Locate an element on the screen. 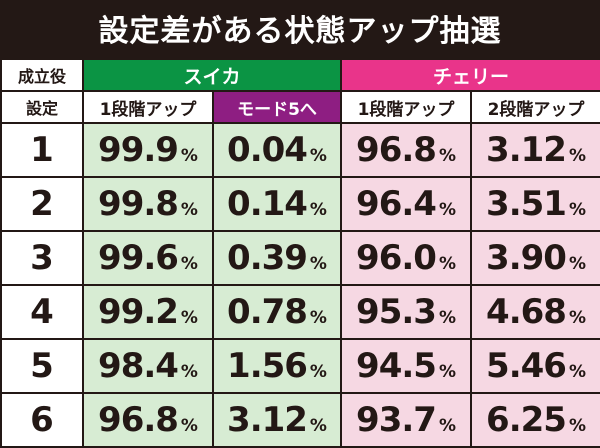  probability-value: 0.78 is located at coordinates (267, 312).